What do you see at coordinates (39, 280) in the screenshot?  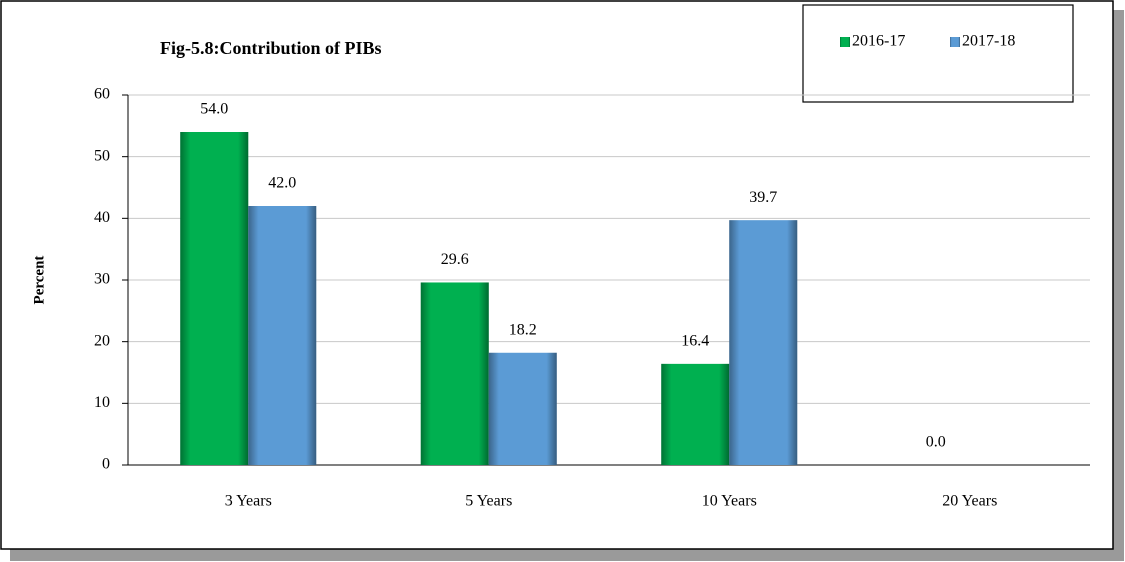 I see `y-axis-label: Percent` at bounding box center [39, 280].